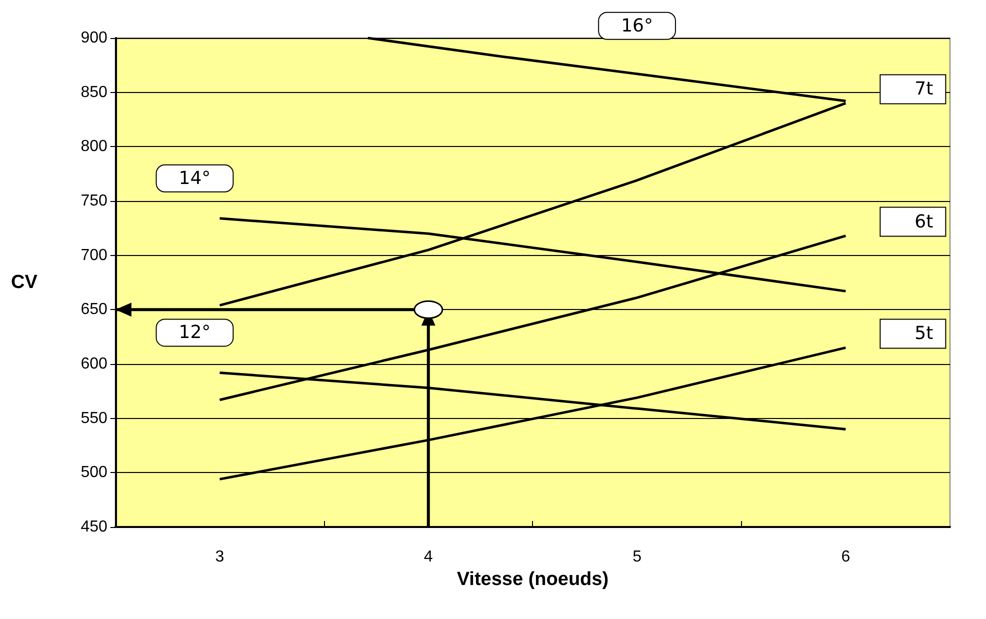 This screenshot has width=986, height=619. Describe the element at coordinates (637, 557) in the screenshot. I see `x-tick-label: 5` at that location.